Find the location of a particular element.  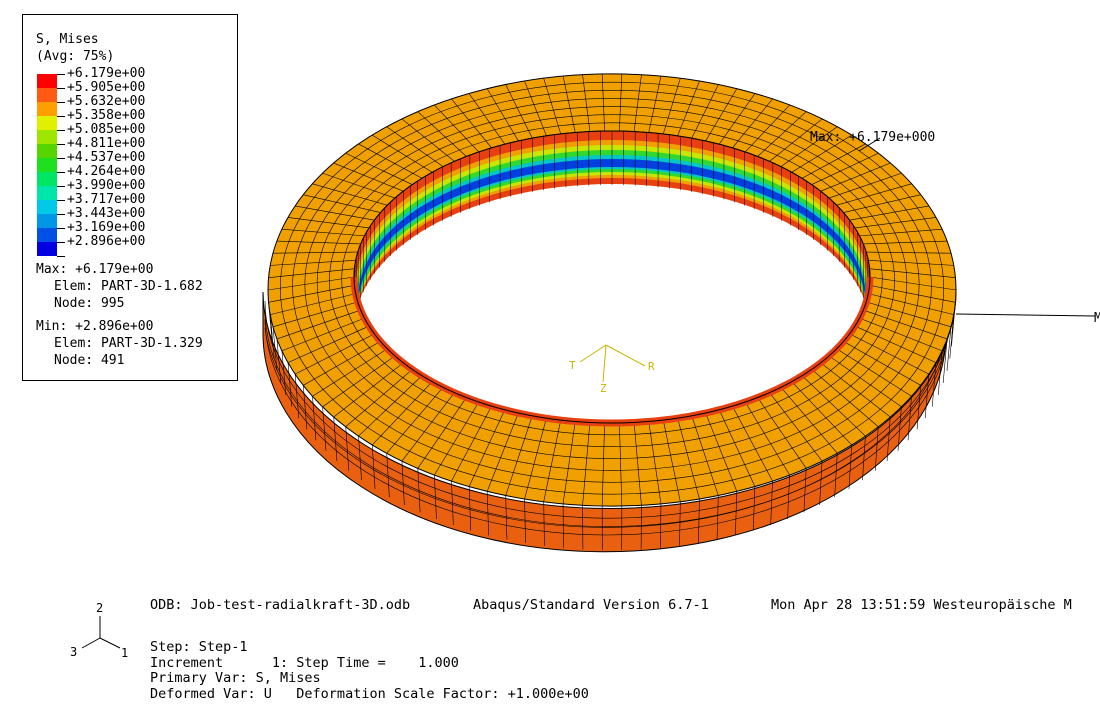

max-annotation-label: Max: +6.179e+000 is located at coordinates (872, 137).